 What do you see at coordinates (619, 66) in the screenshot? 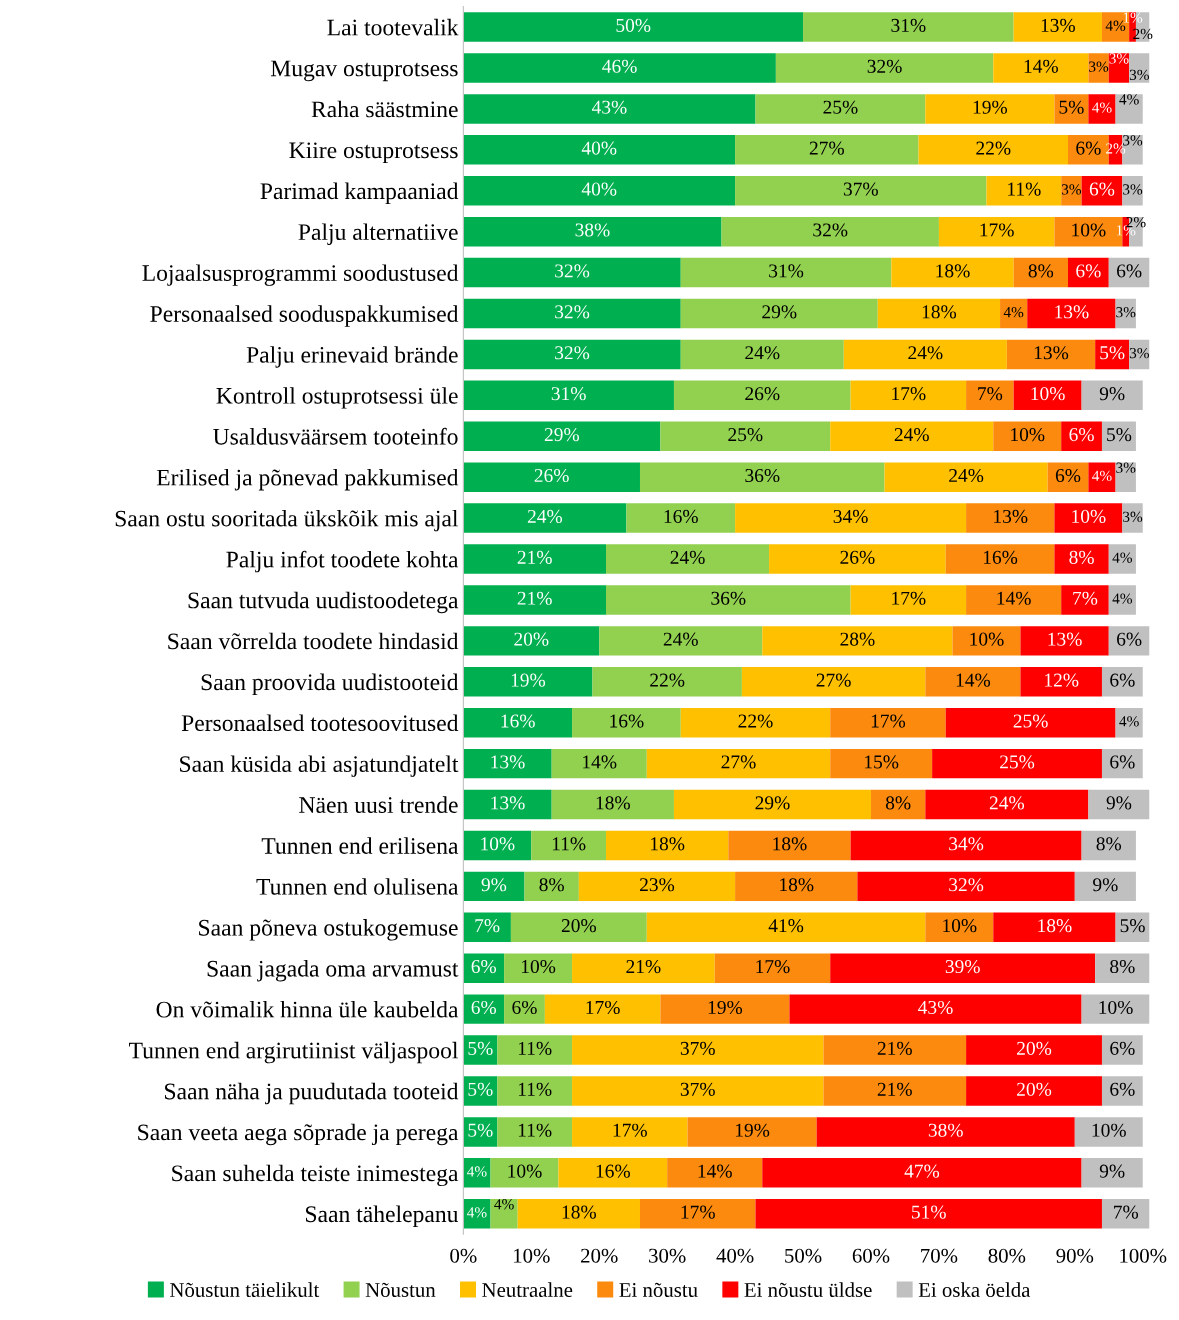
I see `data-label: 46%` at bounding box center [619, 66].